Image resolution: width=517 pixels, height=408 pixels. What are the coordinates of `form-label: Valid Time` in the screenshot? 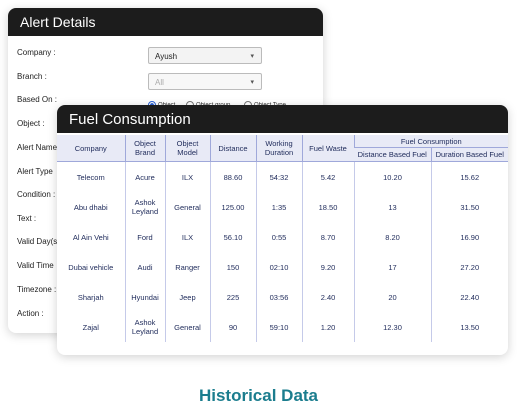 It's located at (35, 265).